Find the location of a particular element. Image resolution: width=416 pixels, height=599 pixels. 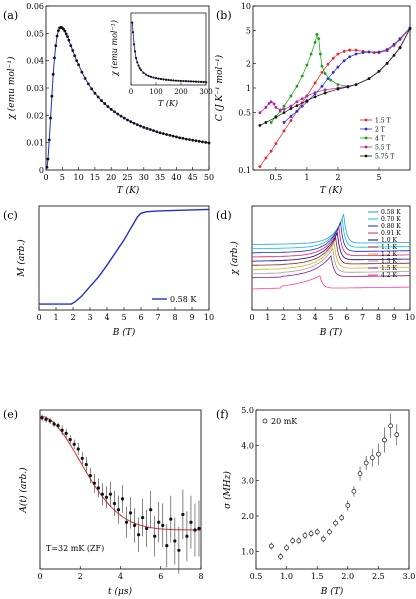

panel-a-xtick-label: 0 is located at coordinates (45, 177).